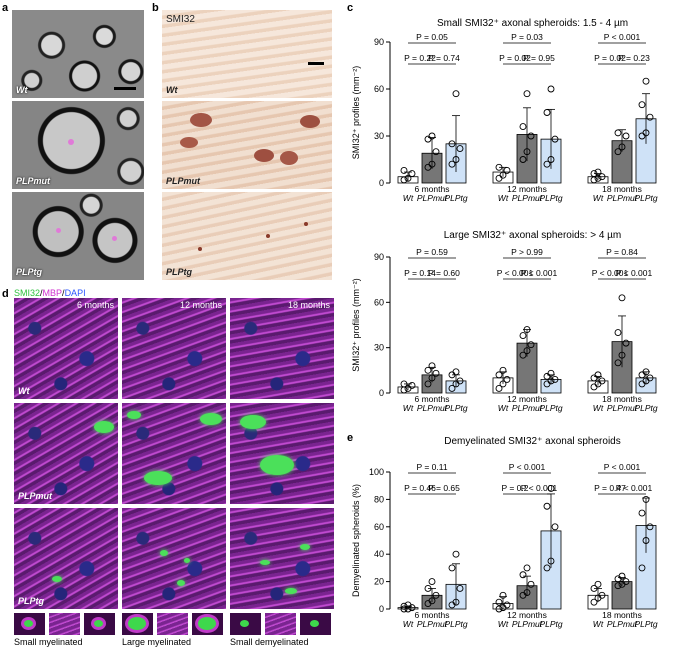 Image resolution: width=682 pixels, height=648 pixels. I want to click on p-value-label: P = 0.23, so click(634, 58).